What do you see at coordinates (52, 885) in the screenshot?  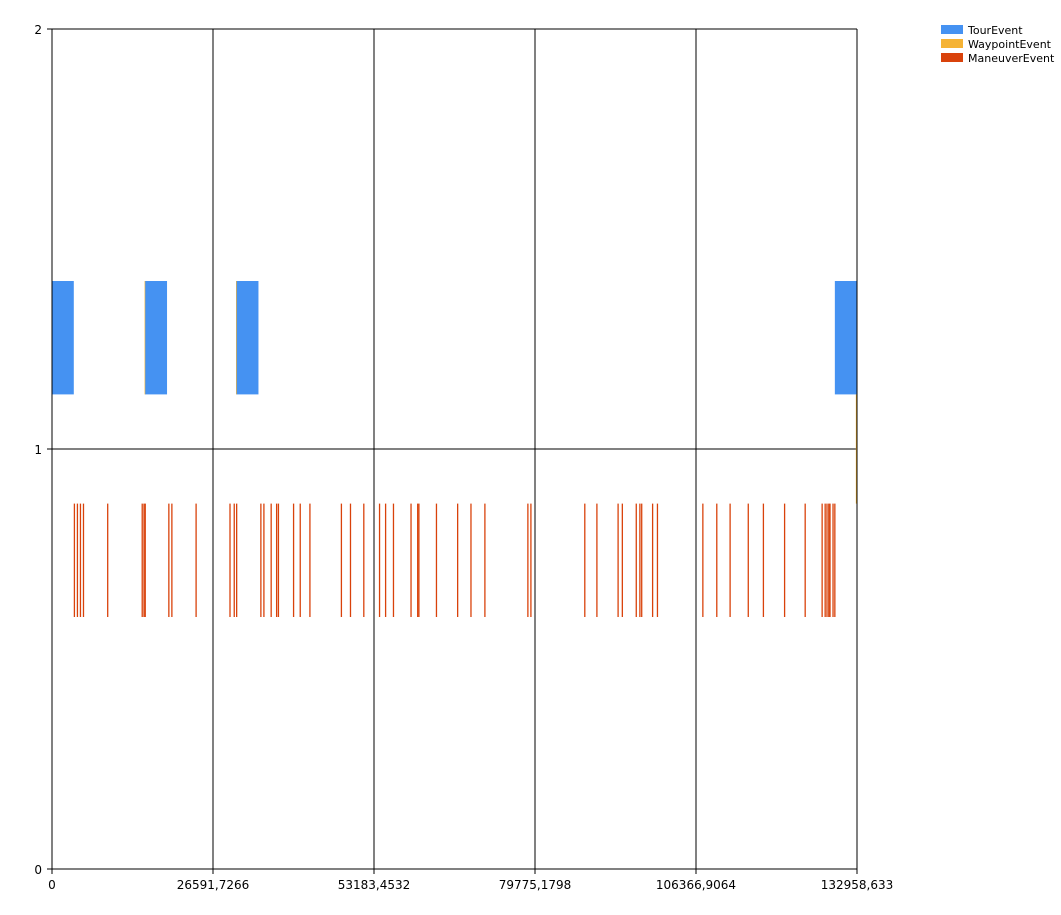 I see `x-tick-label: 0` at bounding box center [52, 885].